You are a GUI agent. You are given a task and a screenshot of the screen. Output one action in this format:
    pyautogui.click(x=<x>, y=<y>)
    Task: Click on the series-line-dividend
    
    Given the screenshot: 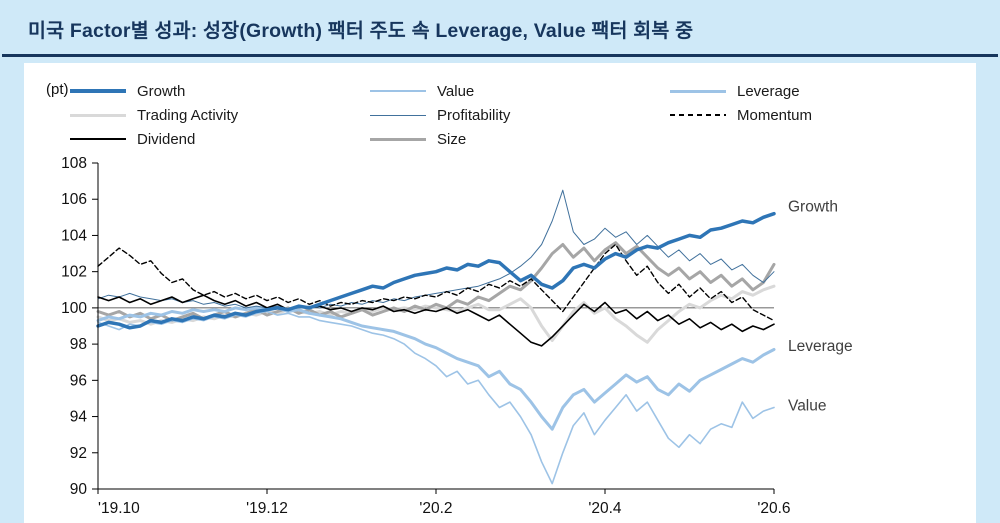 What is the action you would take?
    pyautogui.click(x=436, y=320)
    